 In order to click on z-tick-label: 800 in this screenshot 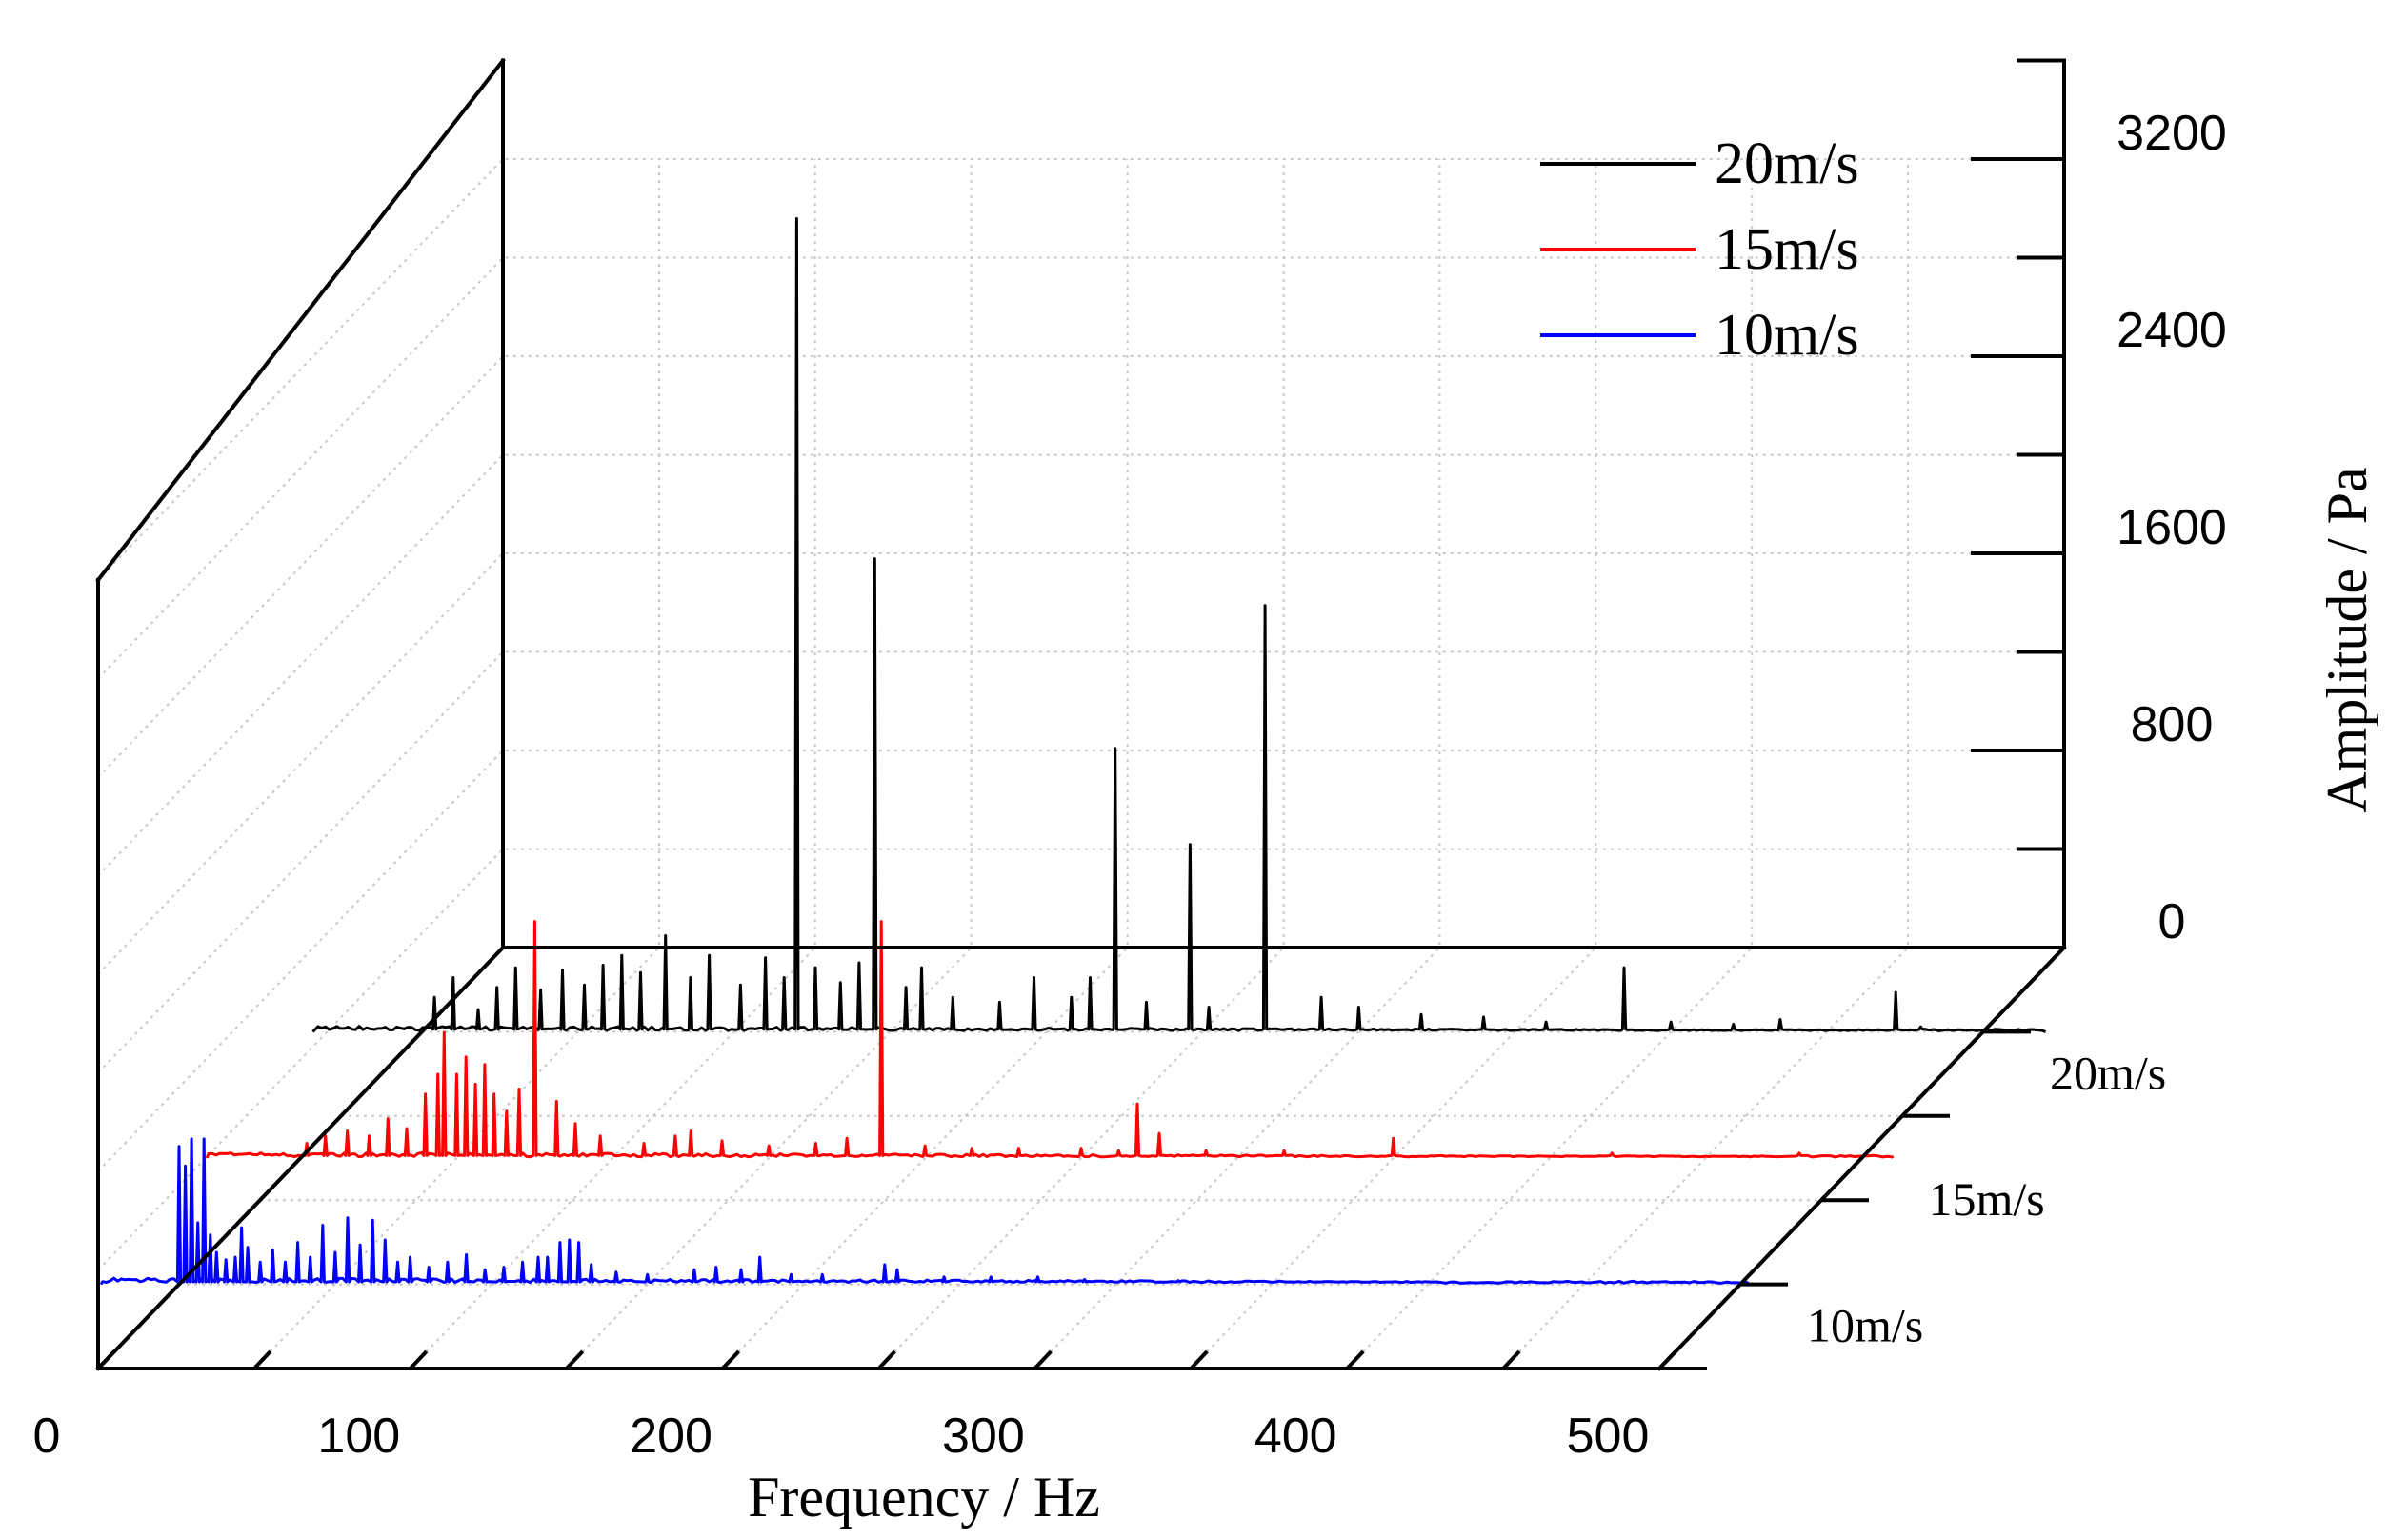, I will do `click(2172, 724)`.